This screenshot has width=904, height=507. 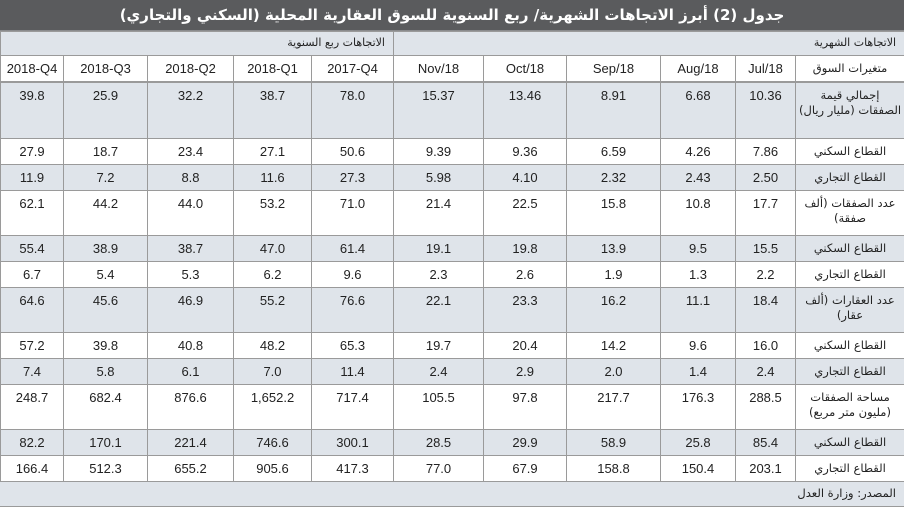 What do you see at coordinates (32, 69) in the screenshot?
I see `col-2018-q4: 2018-Q4` at bounding box center [32, 69].